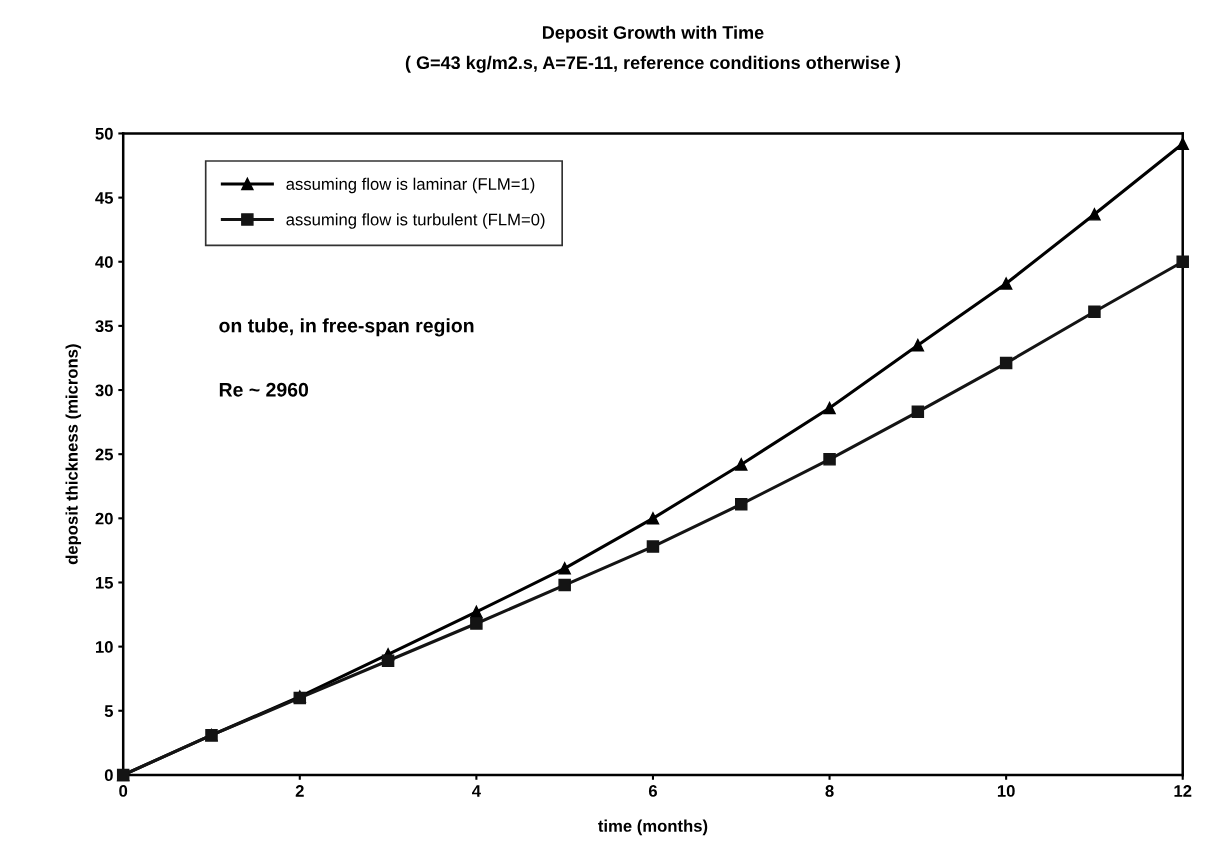 The width and height of the screenshot is (1232, 861). I want to click on x-tick-label: 0, so click(123, 791).